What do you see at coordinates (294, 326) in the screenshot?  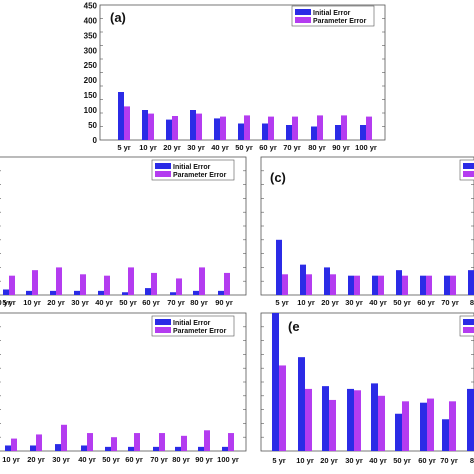 I see `panel-label: (e` at bounding box center [294, 326].